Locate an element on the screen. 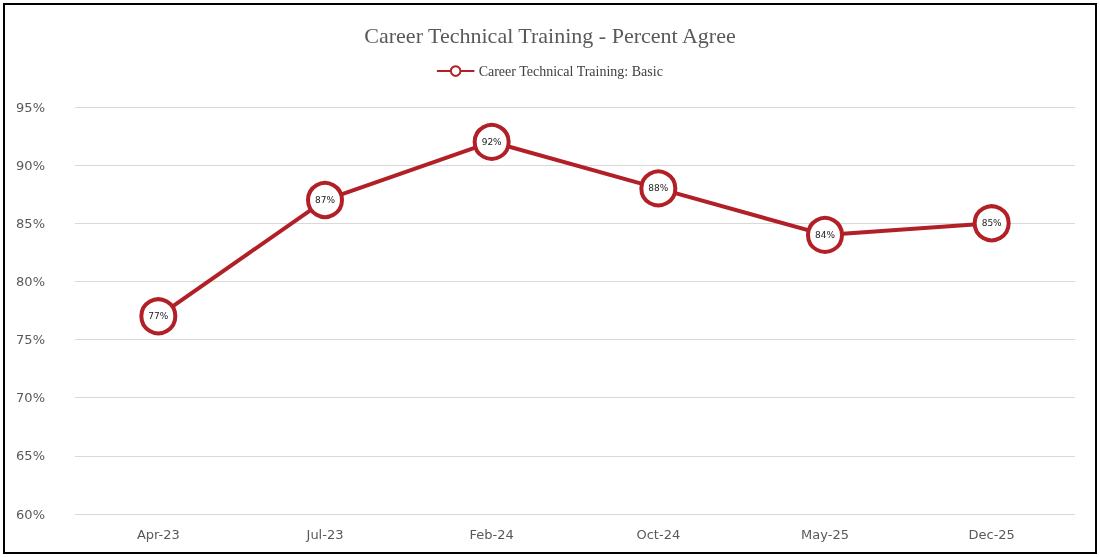 The height and width of the screenshot is (557, 1100). data-label: 77% is located at coordinates (158, 316).